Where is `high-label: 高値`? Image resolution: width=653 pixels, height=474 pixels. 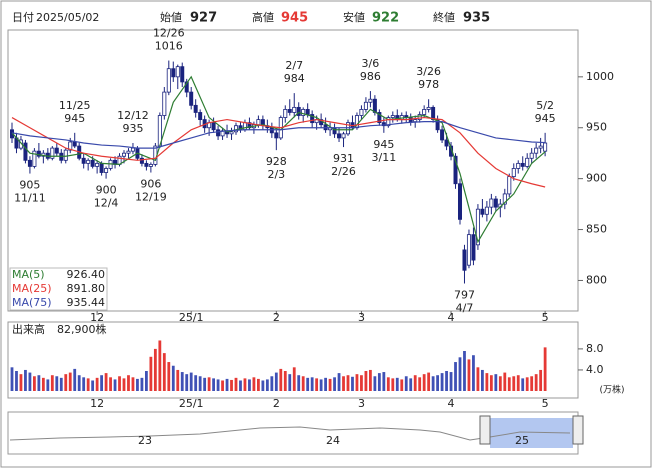
high-label: 高値 is located at coordinates (263, 17).